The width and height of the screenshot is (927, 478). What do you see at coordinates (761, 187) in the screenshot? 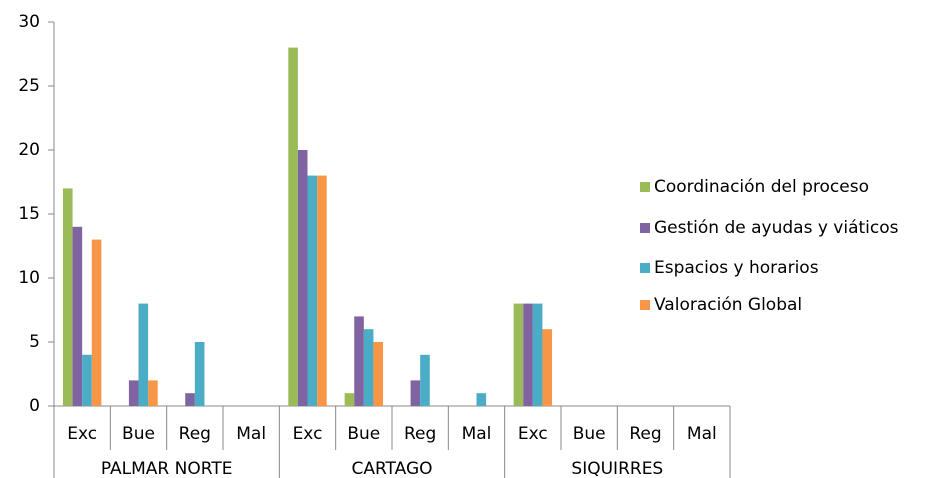
I see `legend-label: Coordinación del proceso` at bounding box center [761, 187].